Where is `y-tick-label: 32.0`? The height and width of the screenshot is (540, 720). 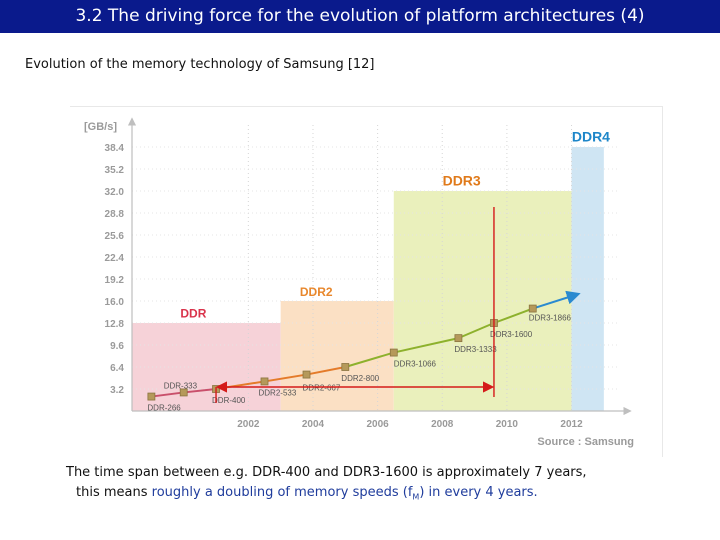 y-tick-label: 32.0 is located at coordinates (115, 192).